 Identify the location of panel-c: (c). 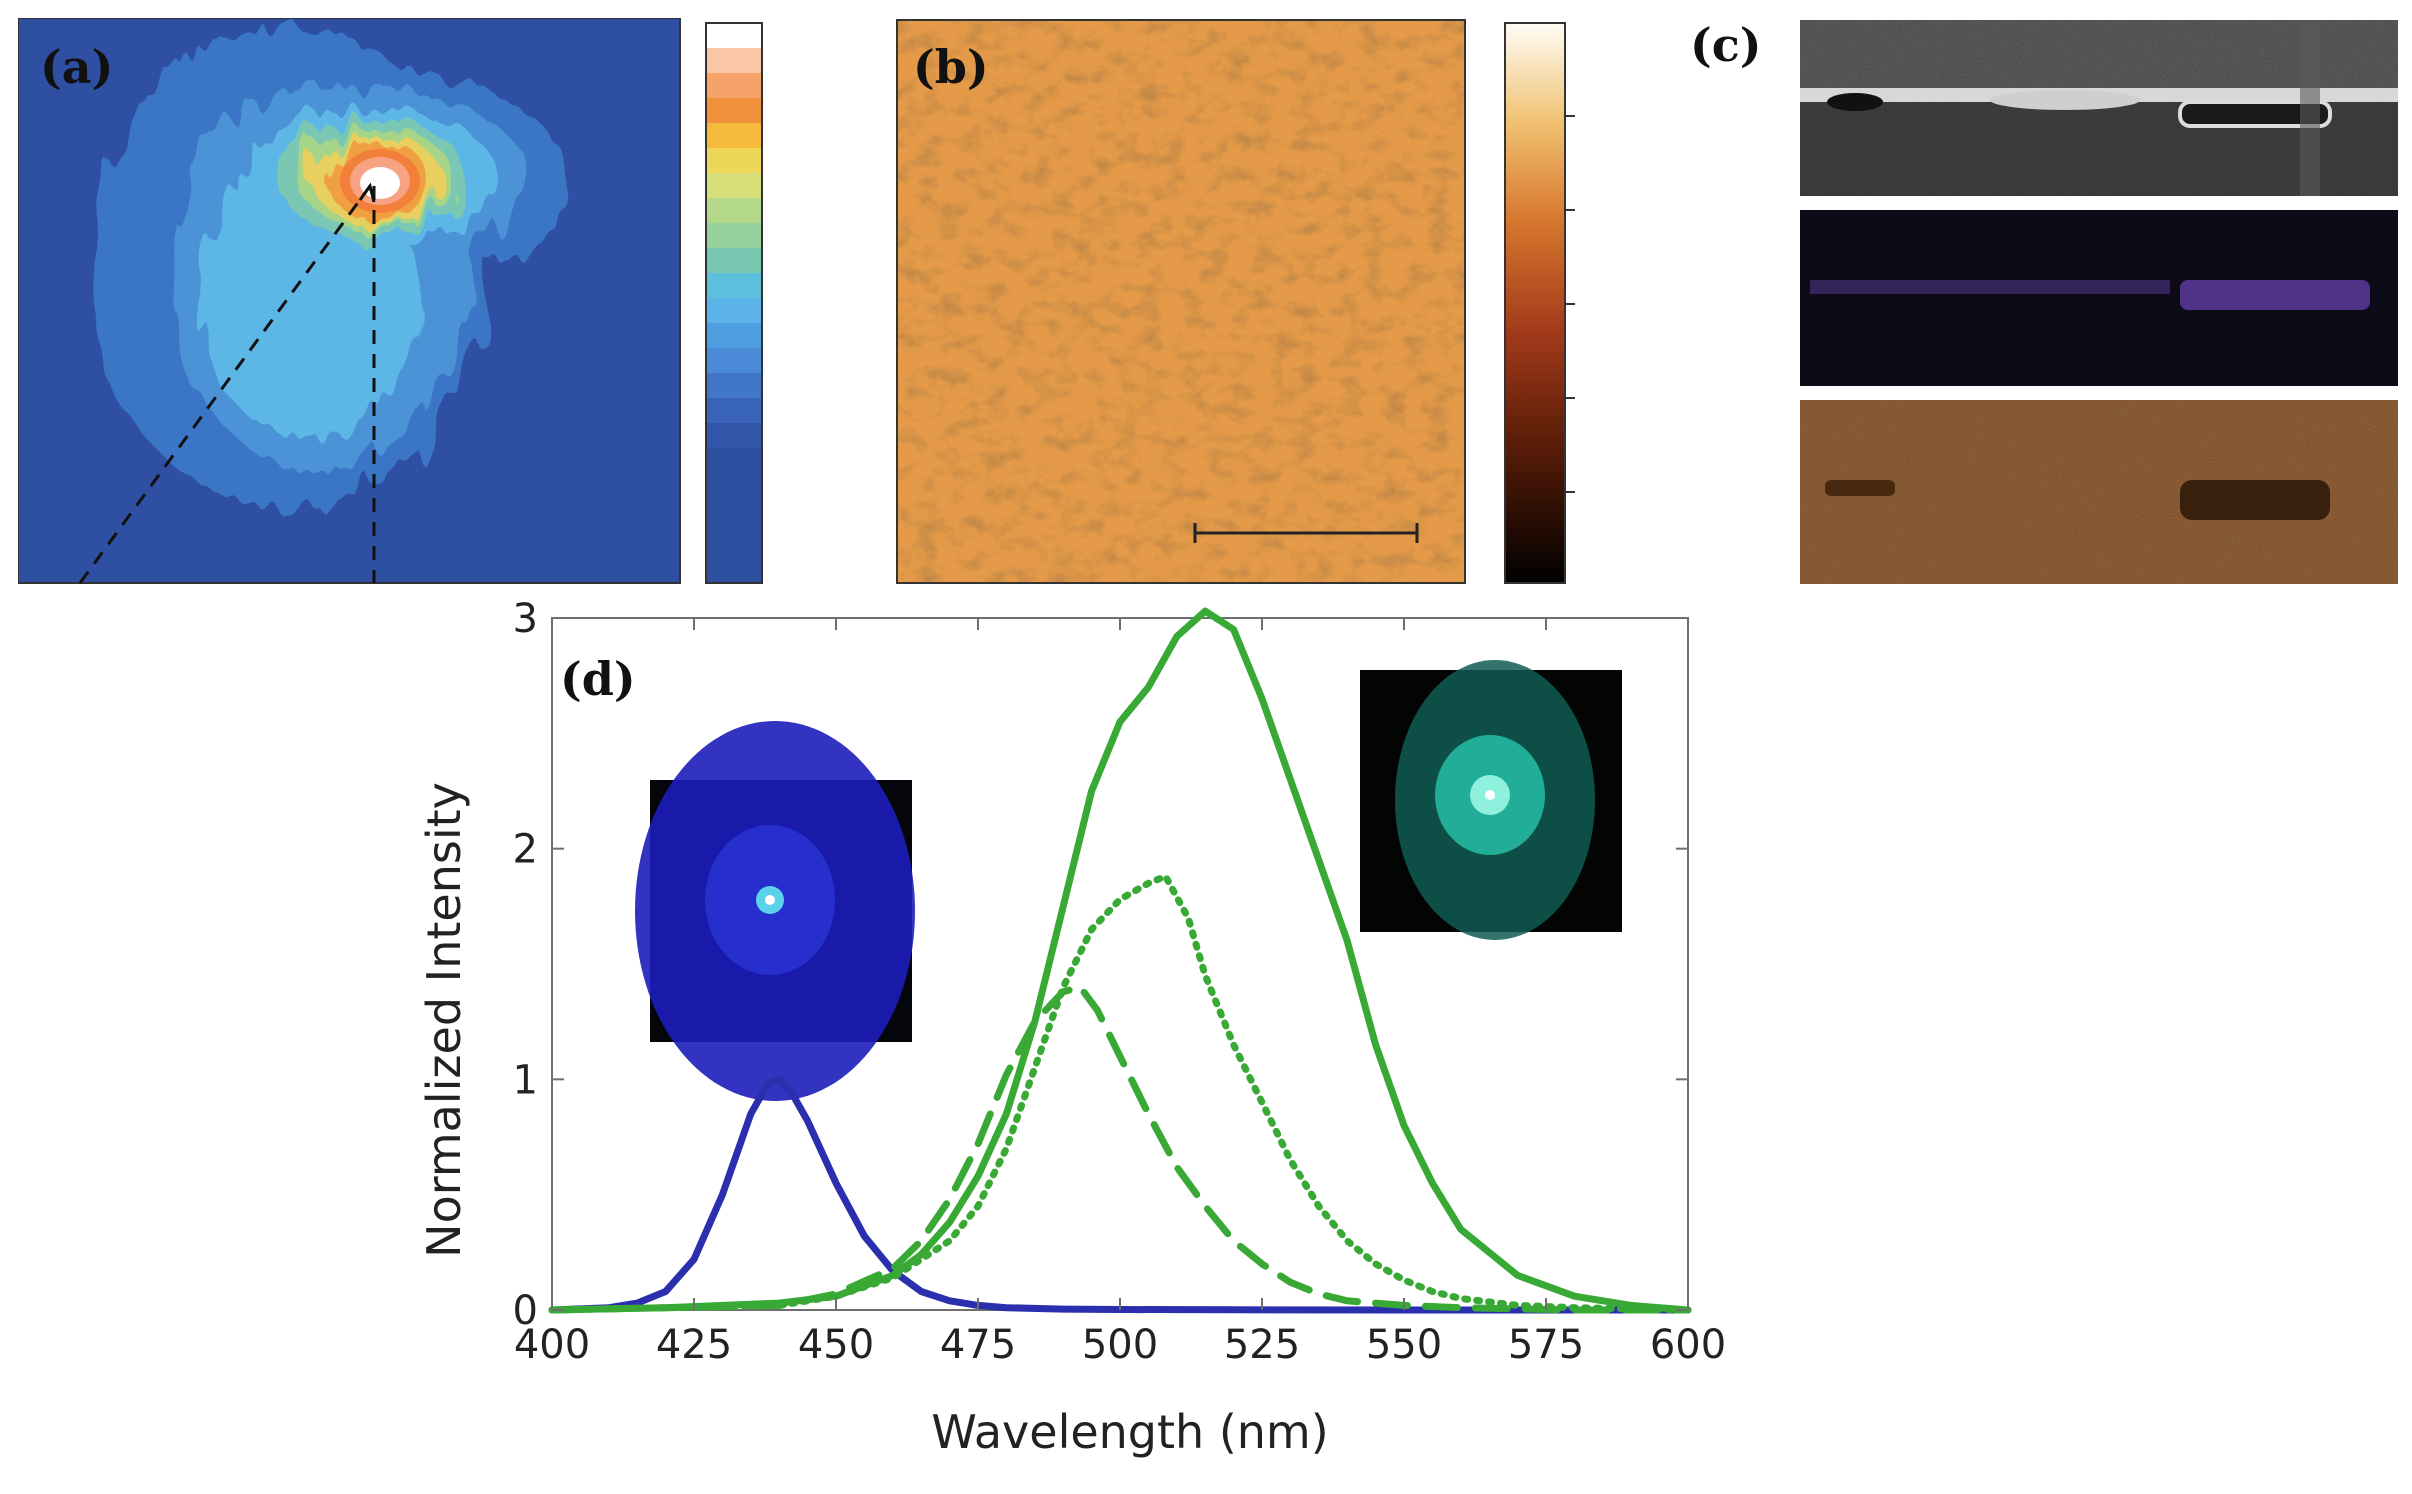
(2045, 303).